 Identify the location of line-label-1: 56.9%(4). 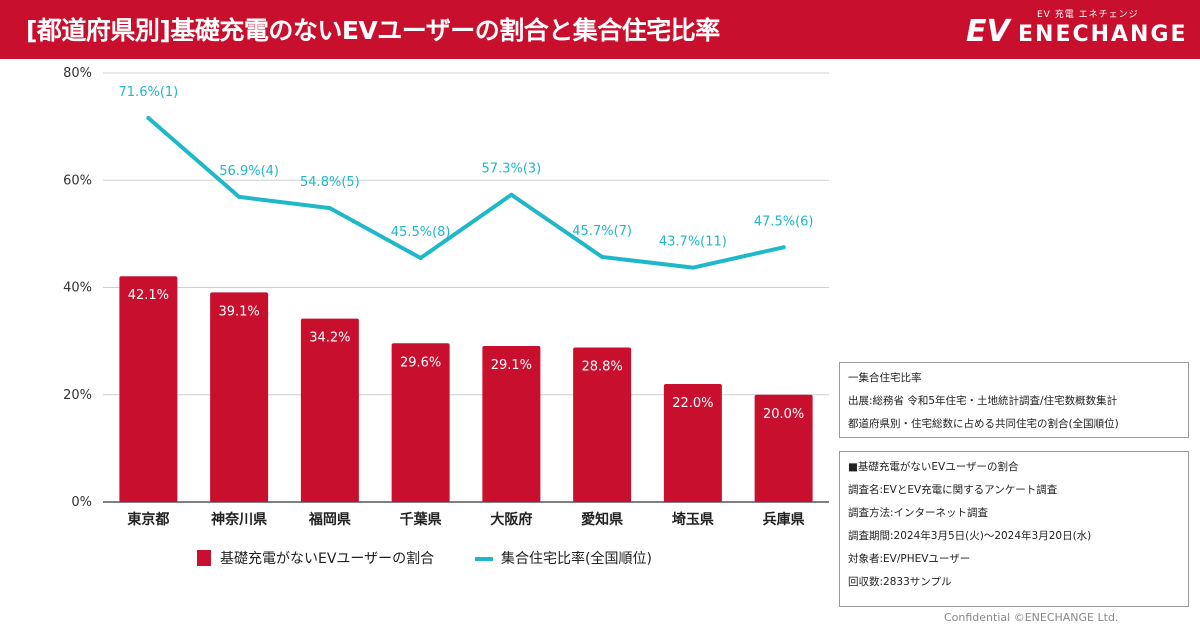
(249, 171).